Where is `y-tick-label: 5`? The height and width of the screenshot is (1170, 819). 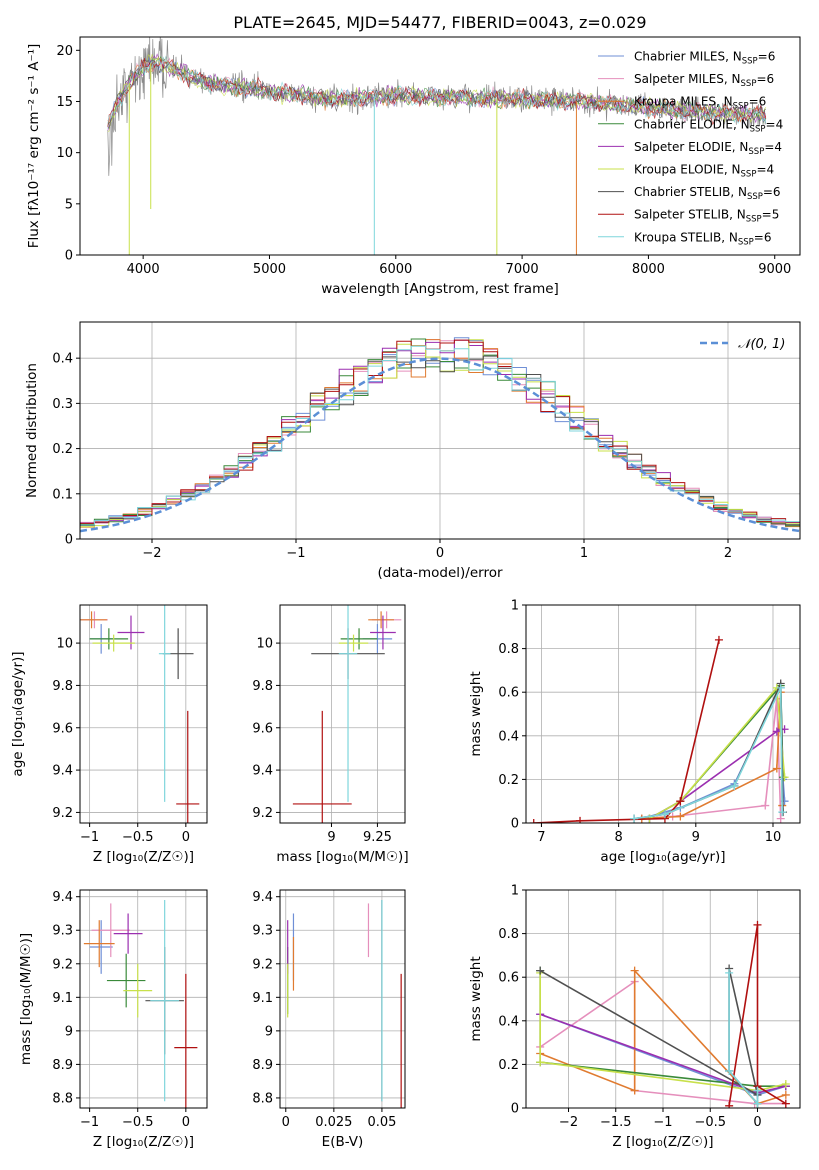
y-tick-label: 5 is located at coordinates (69, 204).